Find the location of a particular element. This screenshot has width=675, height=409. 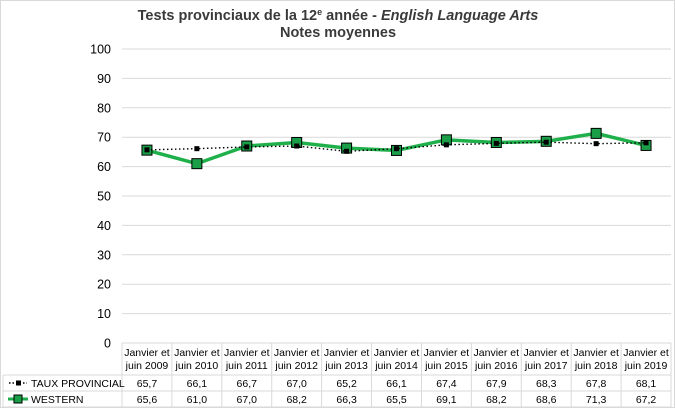

data-label: 68,1 is located at coordinates (646, 384).